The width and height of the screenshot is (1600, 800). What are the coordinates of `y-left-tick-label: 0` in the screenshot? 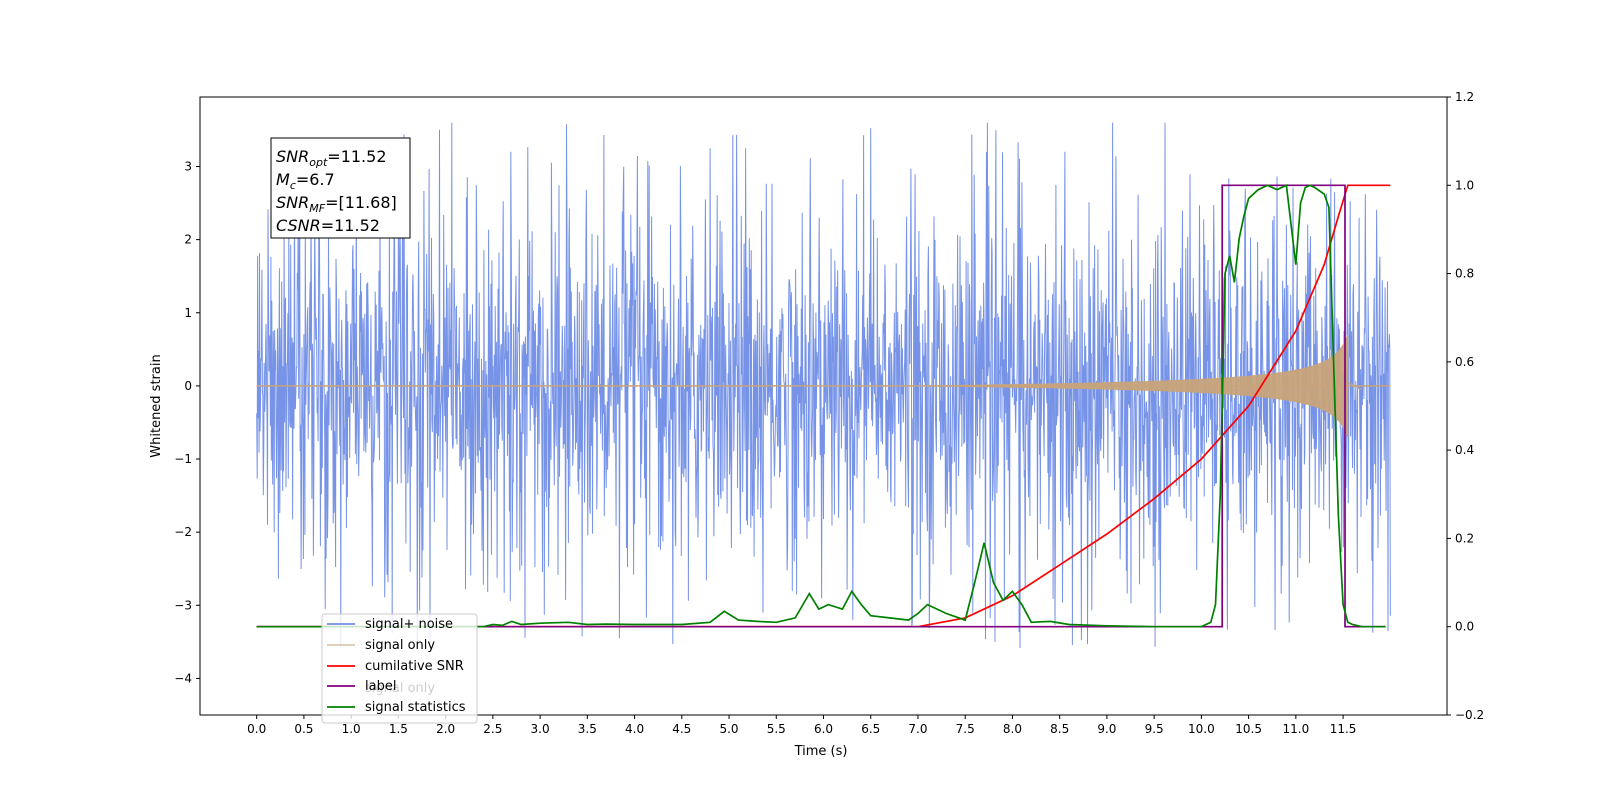 It's located at (188, 386).